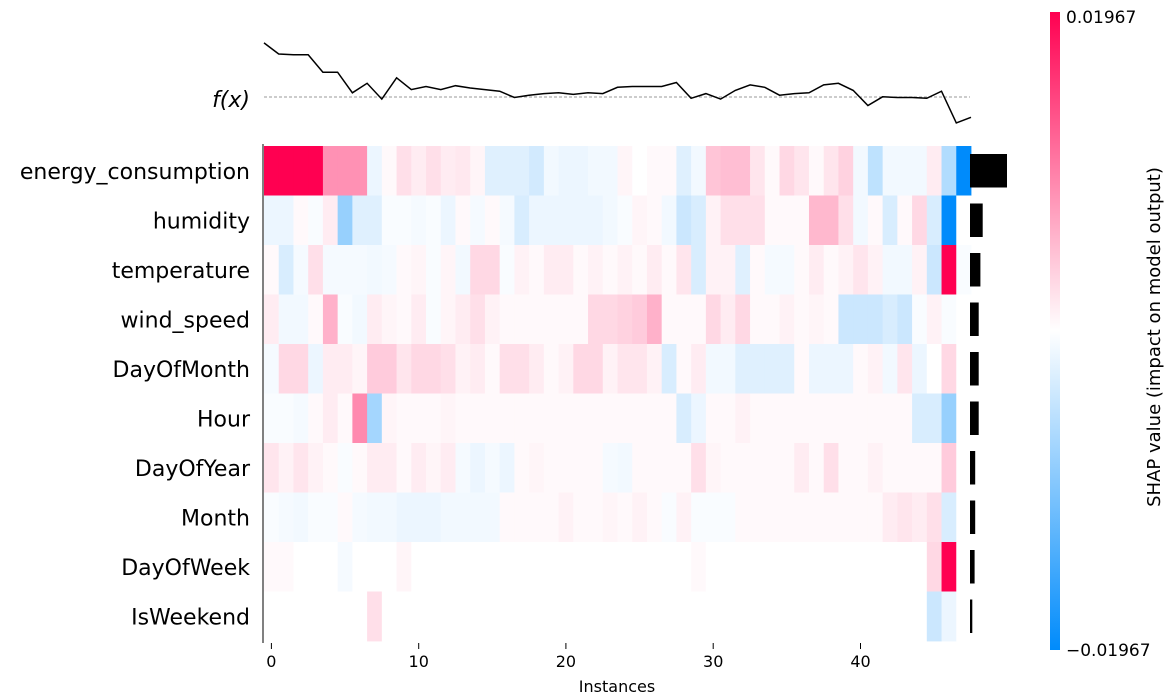 The height and width of the screenshot is (697, 1170). What do you see at coordinates (568, 657) in the screenshot?
I see `x-axis-ticks: 0 10 20 30 40` at bounding box center [568, 657].